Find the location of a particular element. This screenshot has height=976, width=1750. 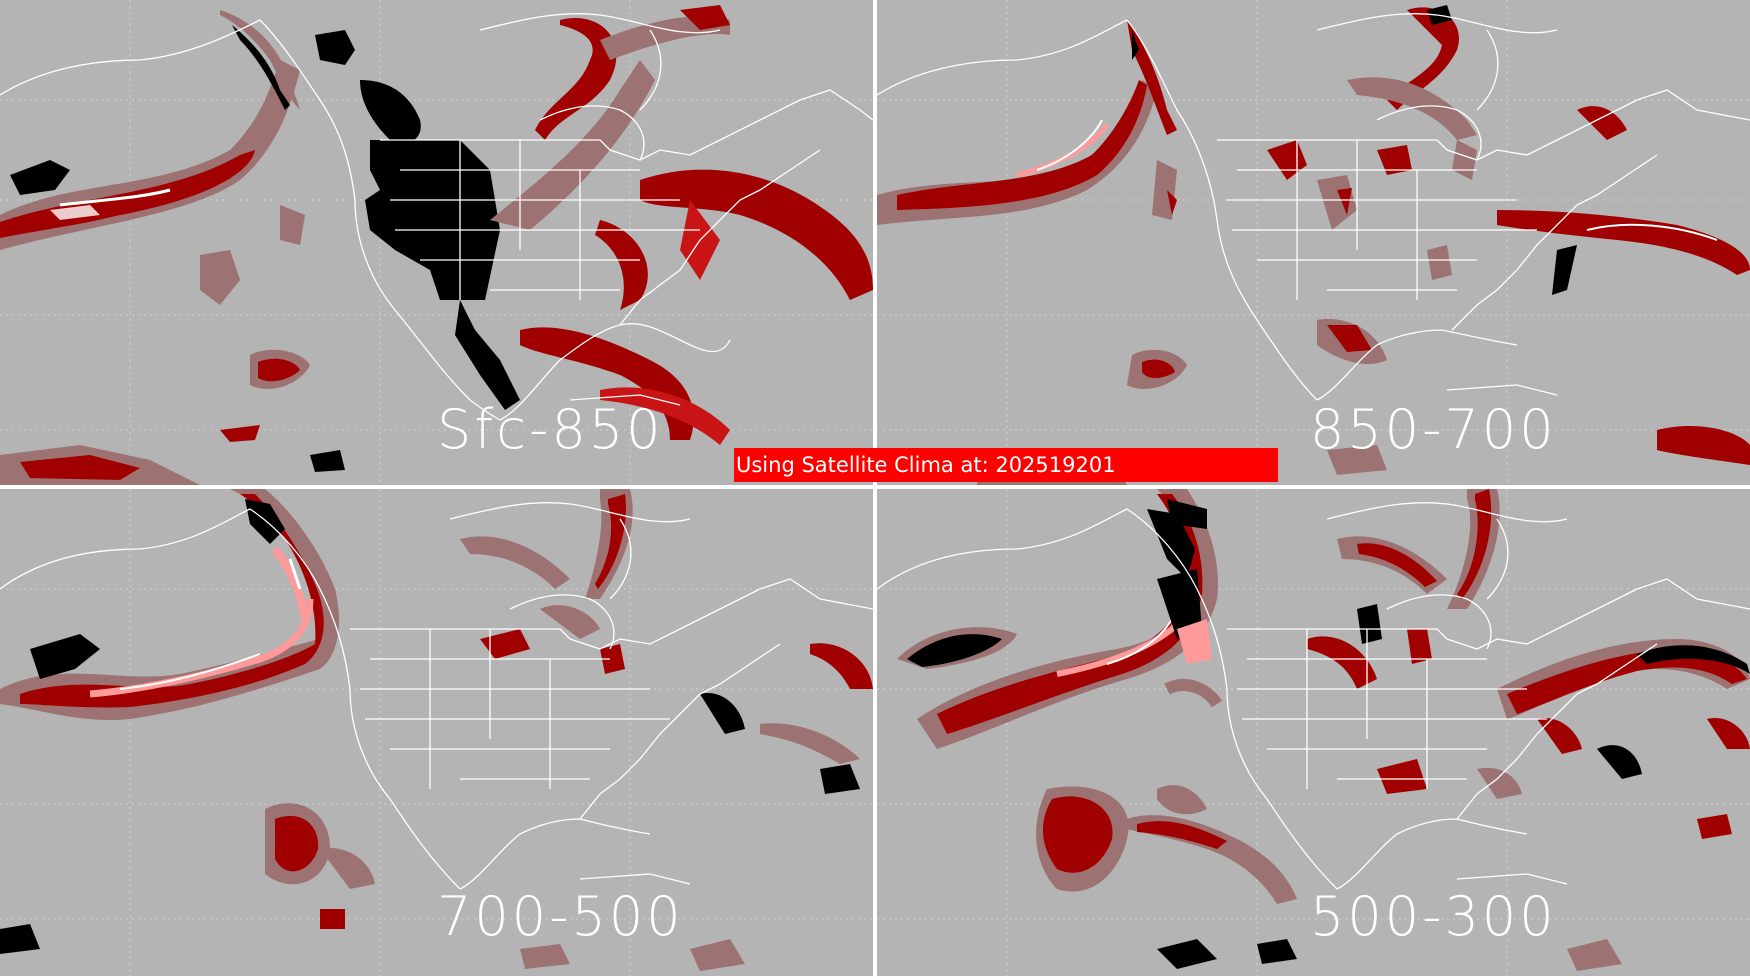

panel-label-700-500: 700-500 is located at coordinates (560, 916).